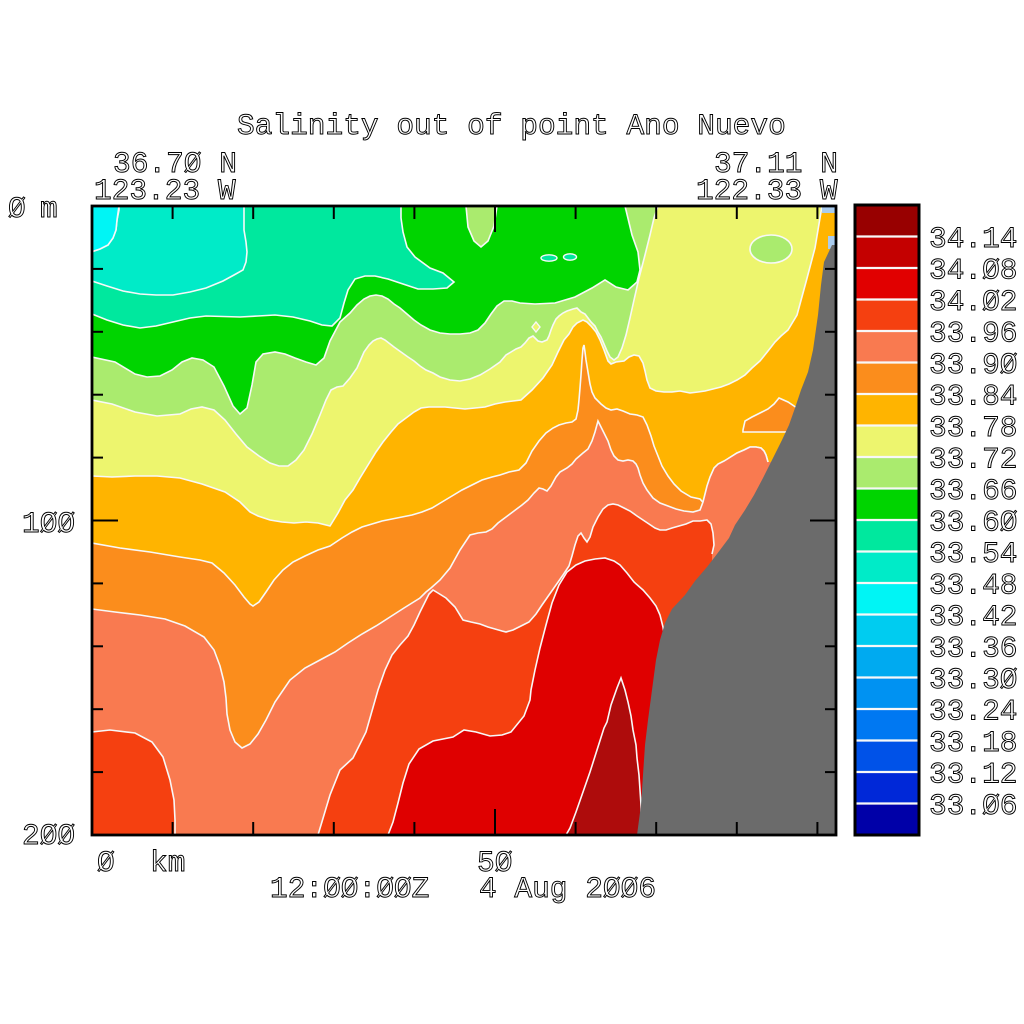  Describe the element at coordinates (973, 554) in the screenshot. I see `svg-text: 33.54` at that location.